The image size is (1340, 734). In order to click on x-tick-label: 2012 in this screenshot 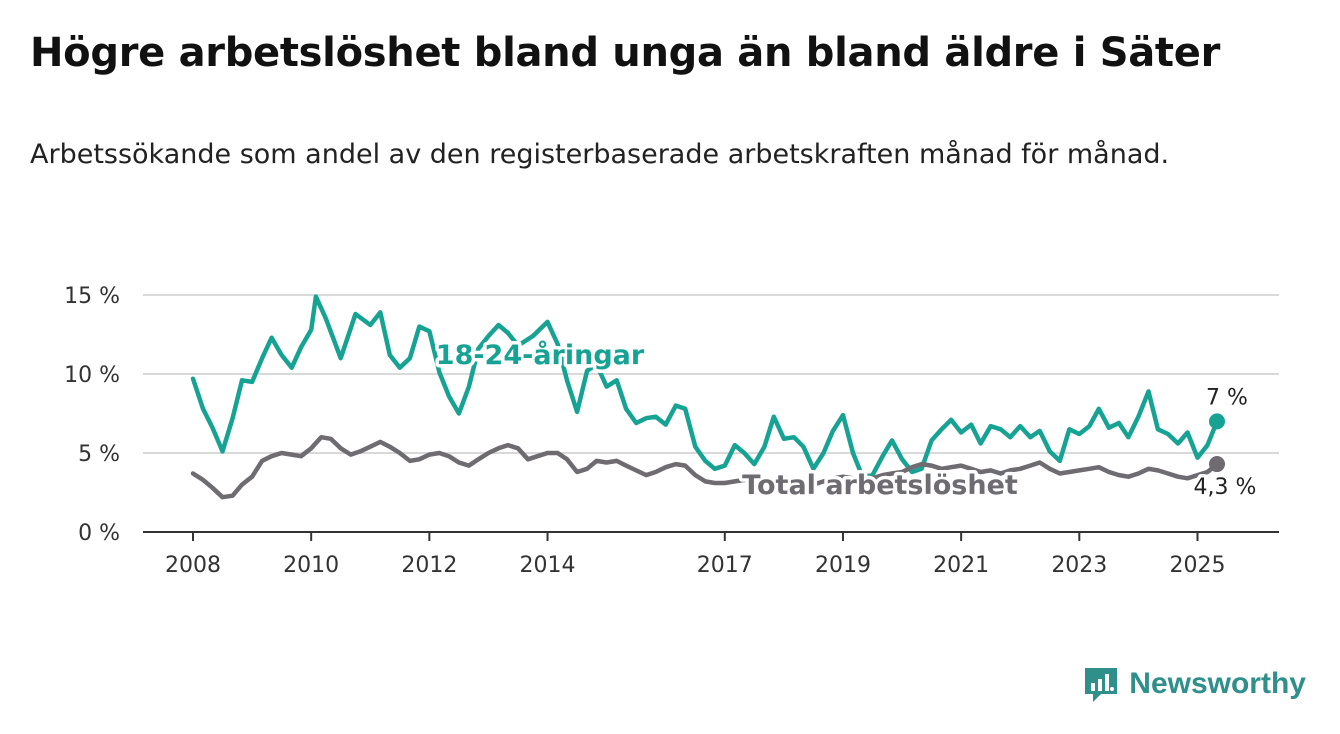, I will do `click(429, 565)`.